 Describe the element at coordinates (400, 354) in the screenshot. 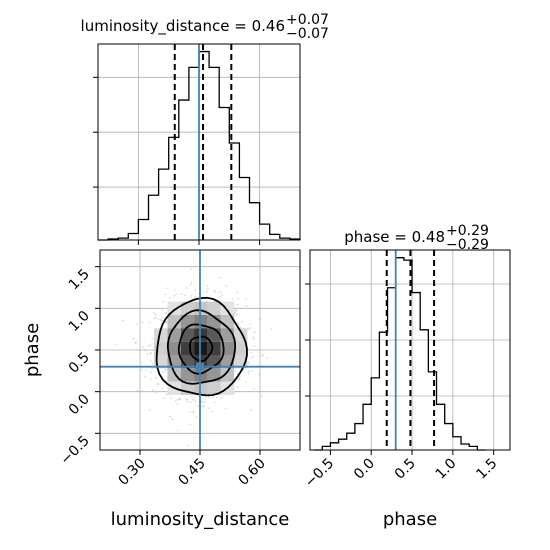

I see `phase-hist-step` at that location.